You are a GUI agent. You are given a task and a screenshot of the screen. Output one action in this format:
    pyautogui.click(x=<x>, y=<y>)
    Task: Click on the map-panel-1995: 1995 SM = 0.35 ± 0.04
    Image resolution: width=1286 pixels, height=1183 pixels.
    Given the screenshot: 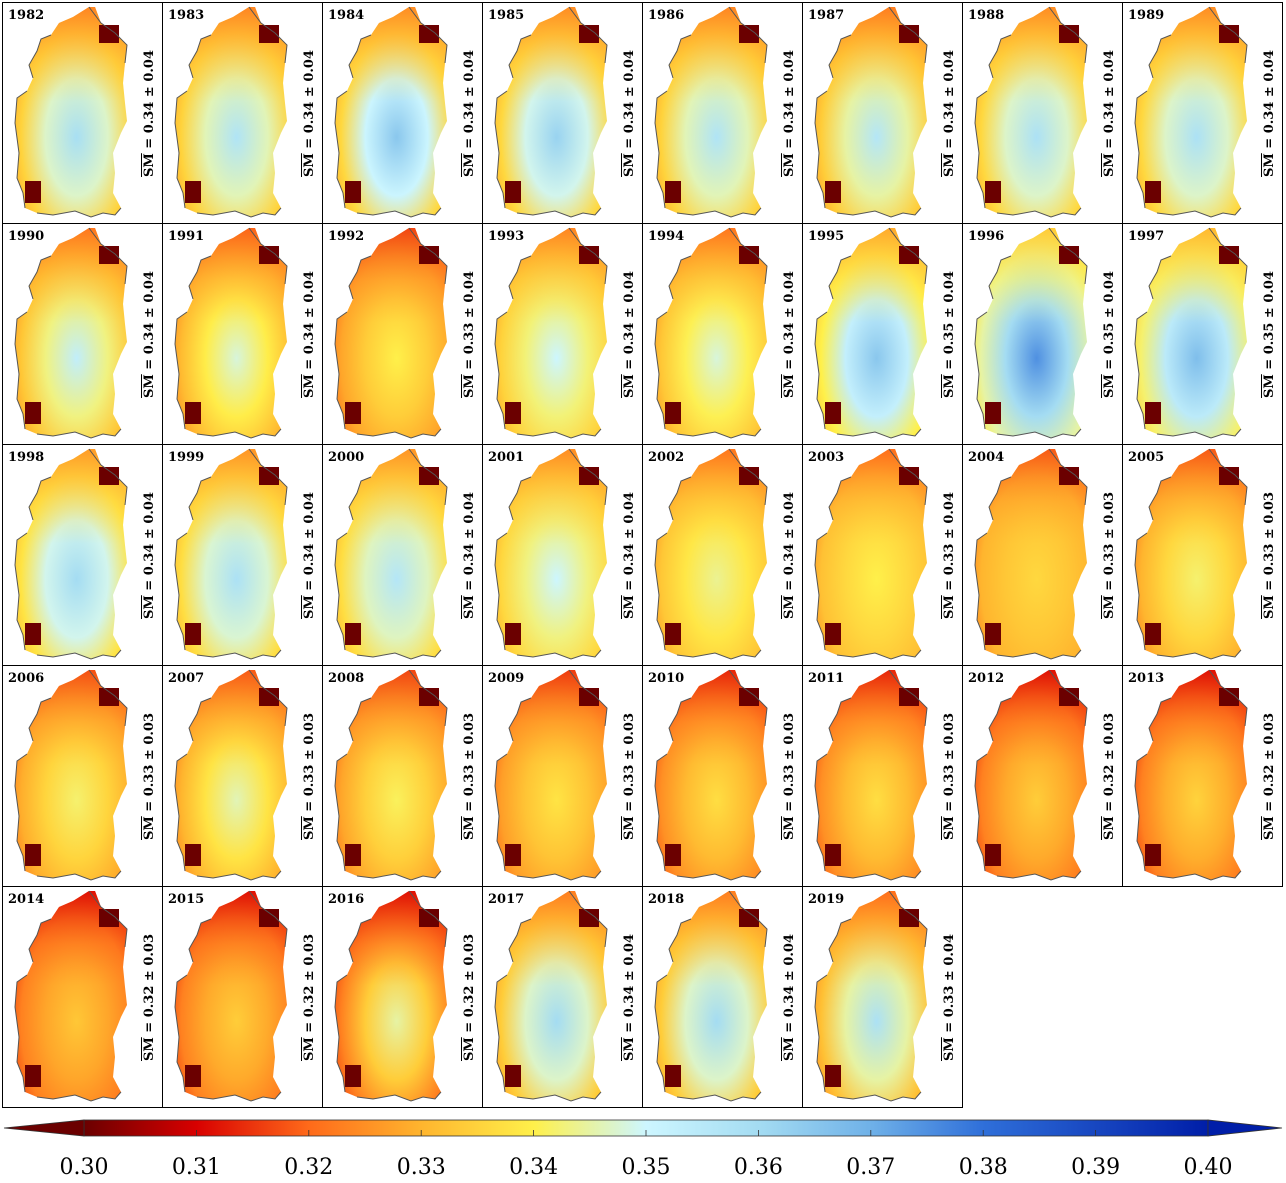 What is the action you would take?
    pyautogui.click(x=882, y=334)
    